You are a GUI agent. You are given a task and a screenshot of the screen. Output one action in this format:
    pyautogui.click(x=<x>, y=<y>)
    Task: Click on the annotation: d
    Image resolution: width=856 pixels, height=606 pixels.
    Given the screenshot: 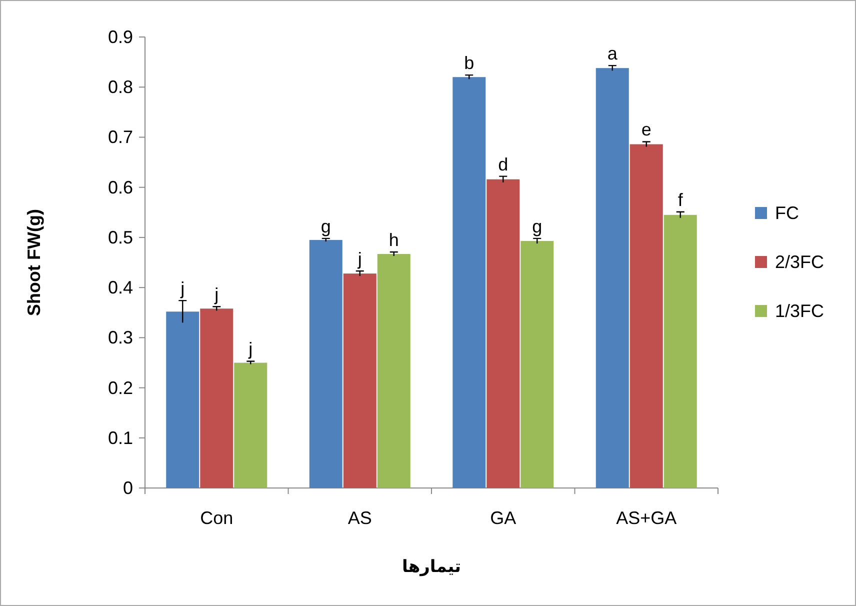 What is the action you would take?
    pyautogui.click(x=503, y=164)
    